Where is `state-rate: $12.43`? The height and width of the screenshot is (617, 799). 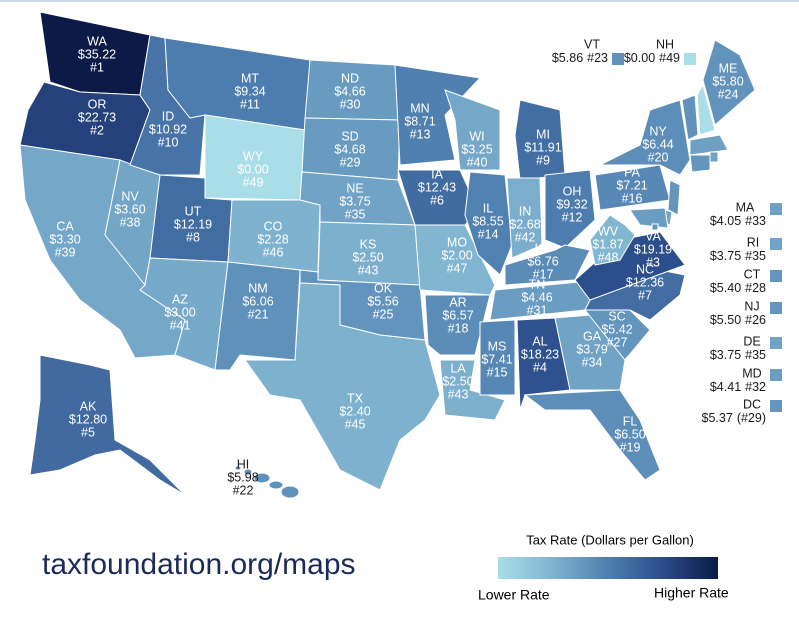 state-rate: $12.43 is located at coordinates (437, 187).